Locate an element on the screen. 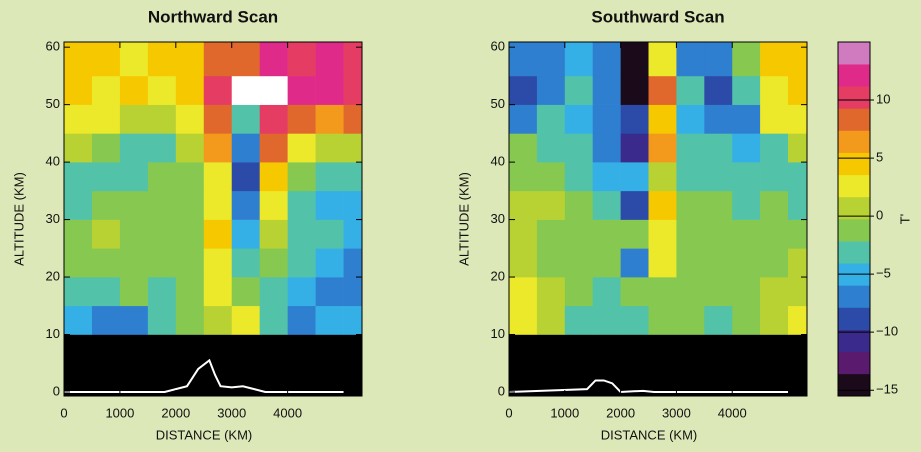 The height and width of the screenshot is (452, 921). colorbar-tick-label: 10 is located at coordinates (883, 98).